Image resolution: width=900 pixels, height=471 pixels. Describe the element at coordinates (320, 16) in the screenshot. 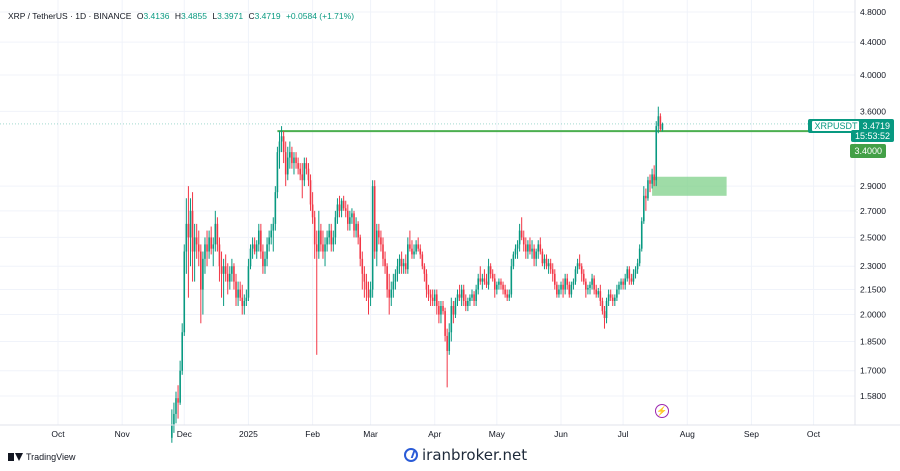

I see `change-value: +0.0584 (+1.71%)` at that location.